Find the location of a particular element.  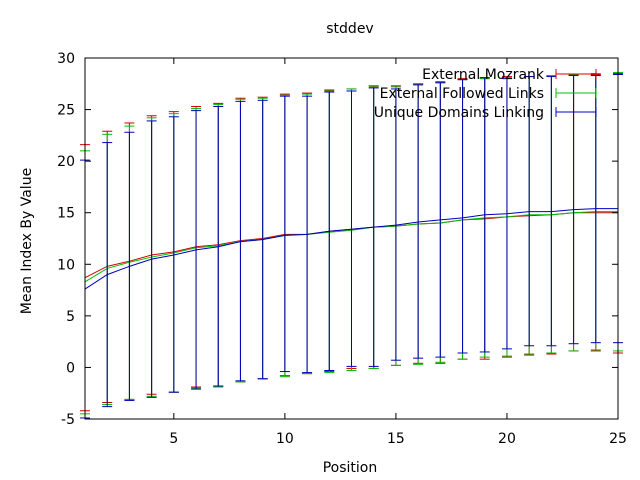

y-axis-label: Mean Index By Value is located at coordinates (27, 241).